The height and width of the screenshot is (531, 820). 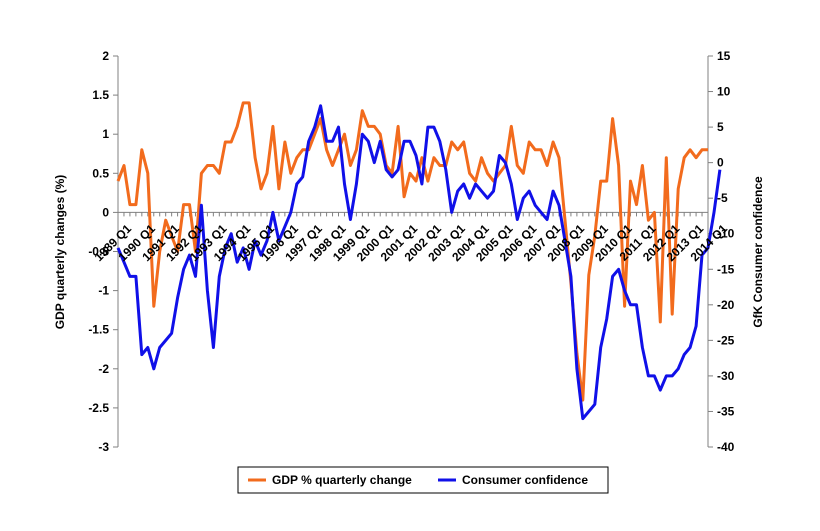 I want to click on y-left-tick-label: -1, so click(x=103, y=291).